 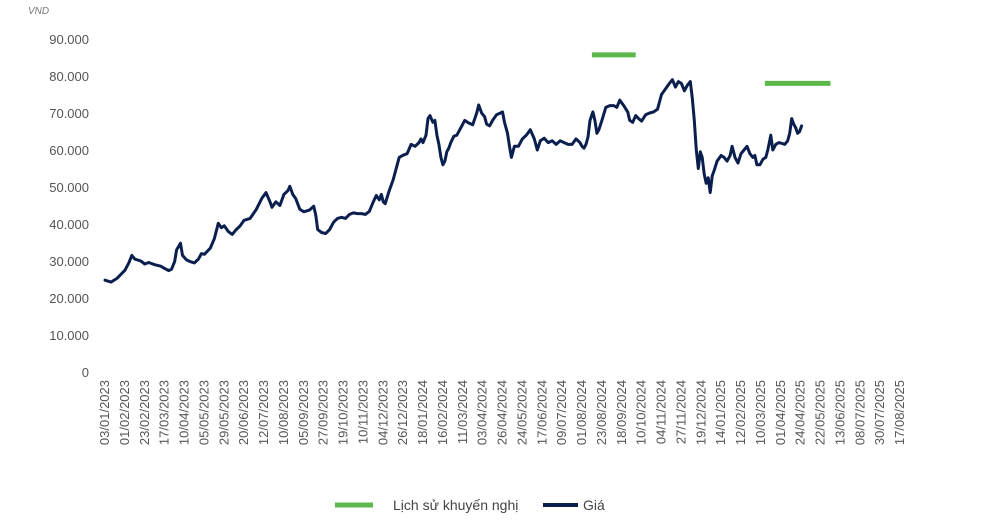 I want to click on x-tick-label: 14/01/2025, so click(x=720, y=412).